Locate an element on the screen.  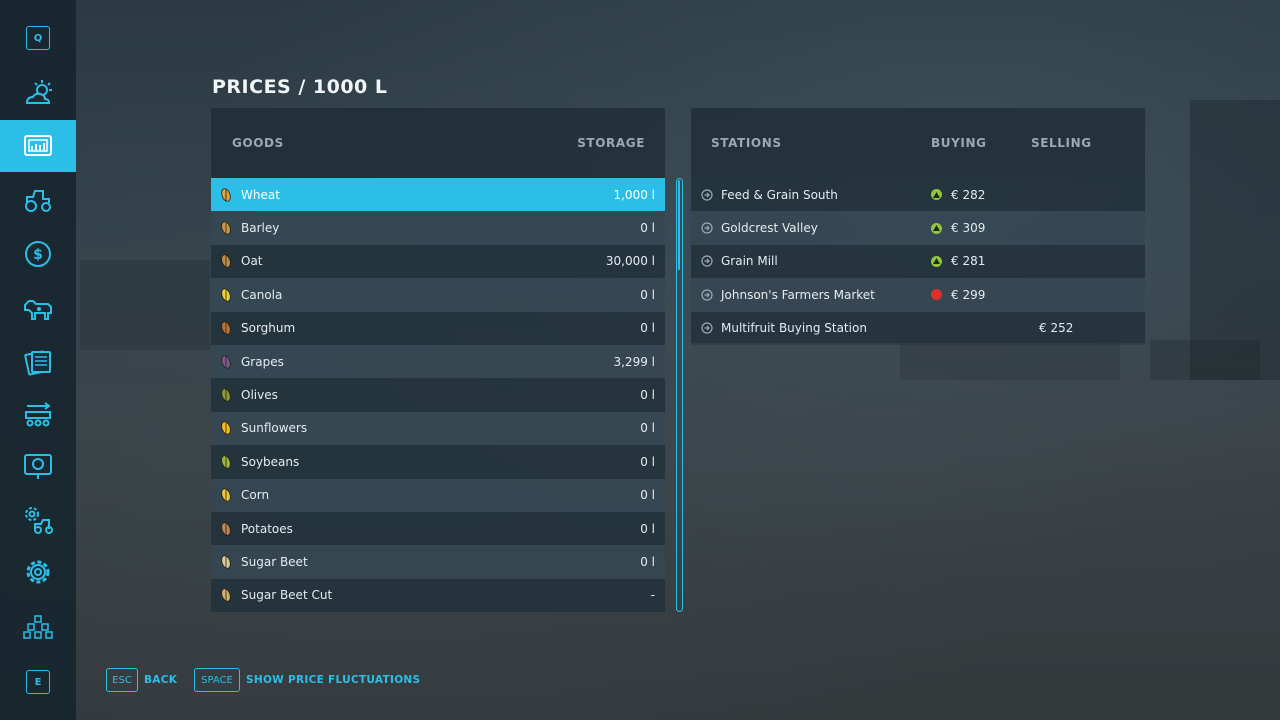
goods-storage: 3,299 l is located at coordinates (634, 361).